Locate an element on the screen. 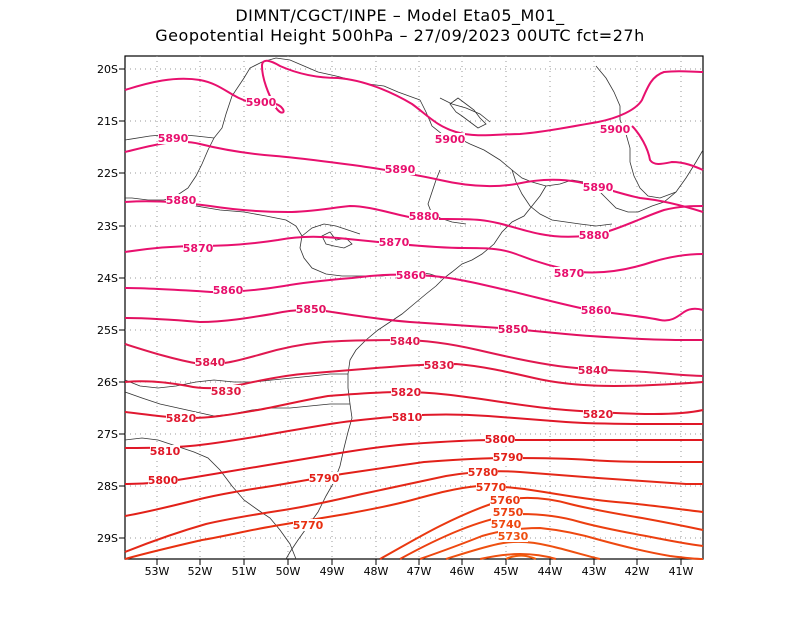 The image size is (800, 618). latitude-labels: 20S 21S 22S 23S 24S 25S 26S 27S 28S 29S is located at coordinates (107, 304).